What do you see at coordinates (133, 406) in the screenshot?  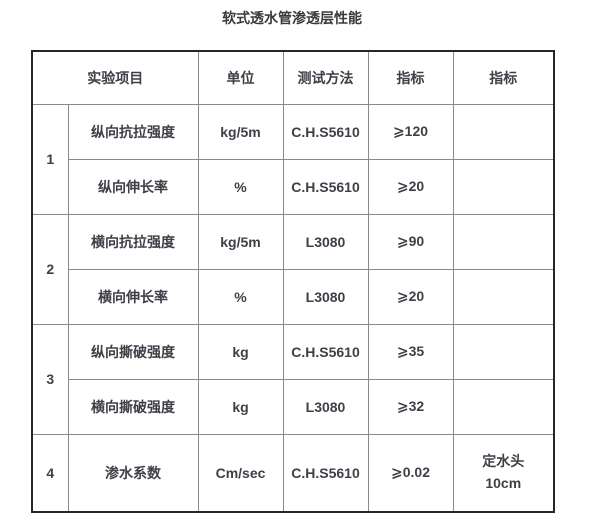 I see `cell-item-name: 横向撕破强度` at bounding box center [133, 406].